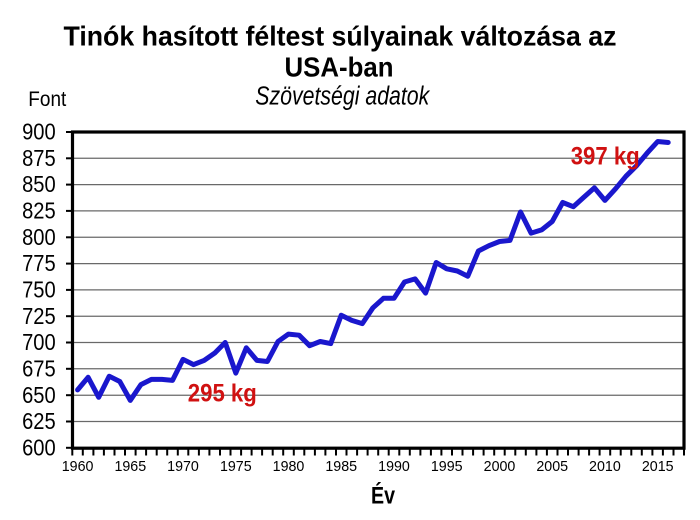 This screenshot has width=700, height=520. I want to click on svg-text: 625, so click(39, 421).